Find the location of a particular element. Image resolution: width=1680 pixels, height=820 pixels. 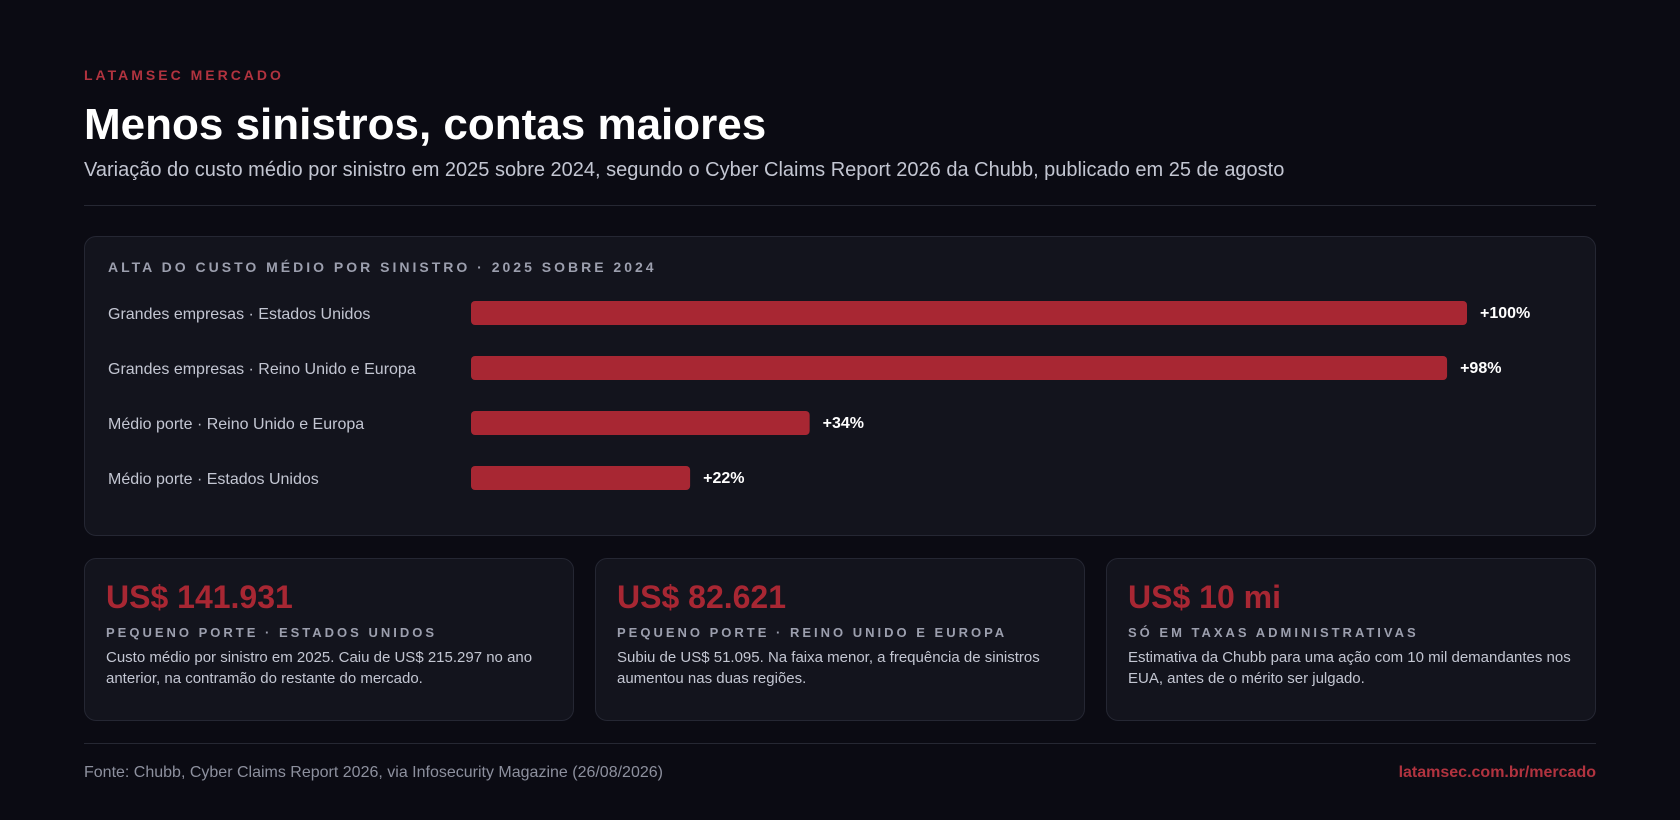

bar-value-label: +34% is located at coordinates (843, 423).